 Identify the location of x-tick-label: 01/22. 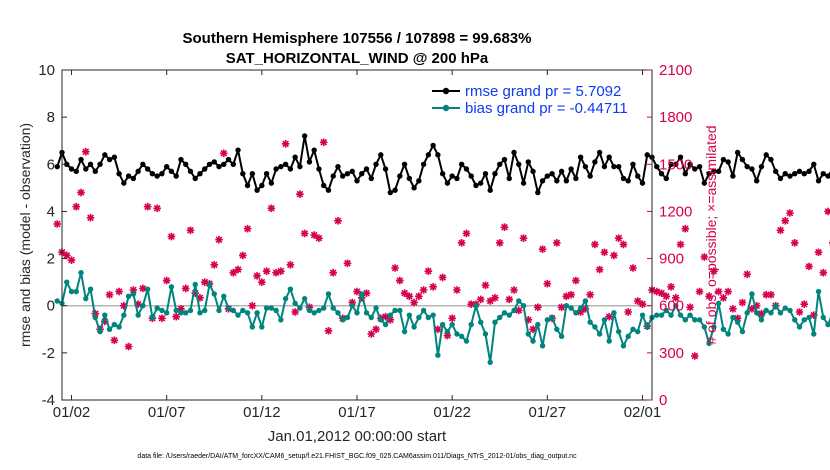
(452, 412).